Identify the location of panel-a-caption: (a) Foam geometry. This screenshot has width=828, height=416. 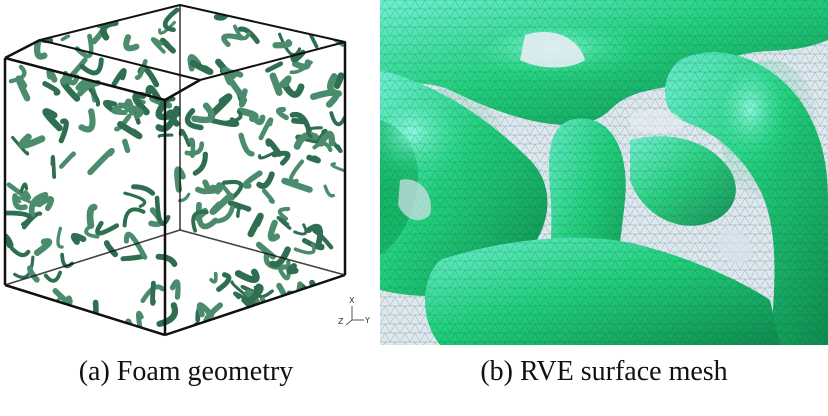
(186, 371).